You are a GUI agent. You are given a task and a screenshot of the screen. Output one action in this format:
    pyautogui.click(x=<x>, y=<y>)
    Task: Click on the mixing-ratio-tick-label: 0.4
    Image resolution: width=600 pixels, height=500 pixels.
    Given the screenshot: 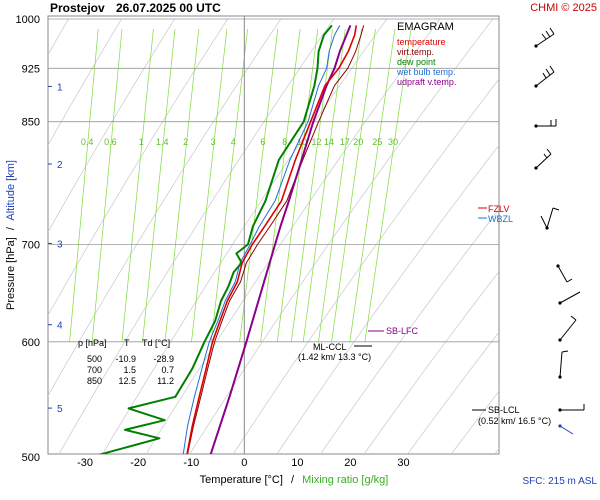 What is the action you would take?
    pyautogui.click(x=87, y=142)
    